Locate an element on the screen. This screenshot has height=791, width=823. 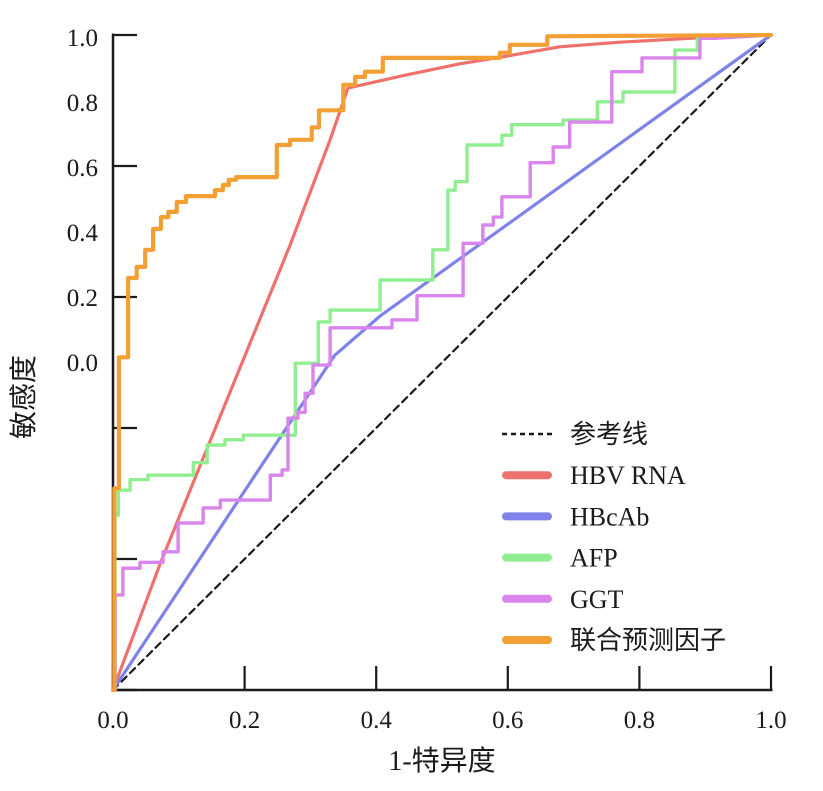
legend-label-reference-line: 参考线 is located at coordinates (609, 434).